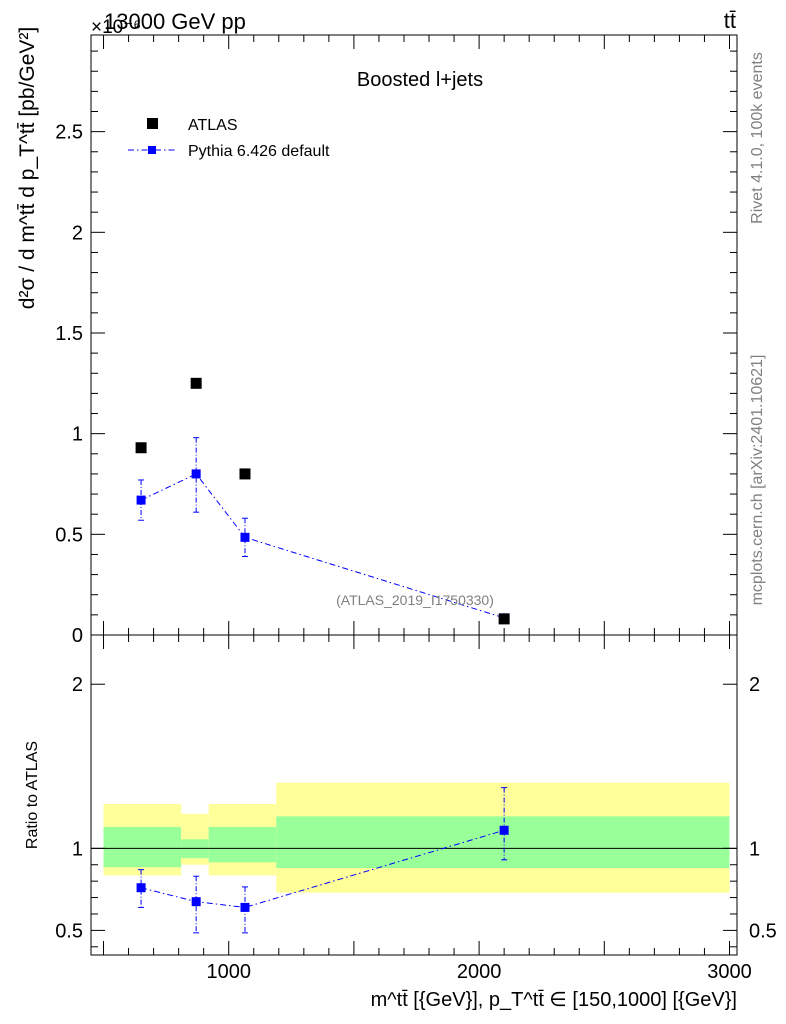  What do you see at coordinates (69, 133) in the screenshot?
I see `main-y-tick-label: 2.5` at bounding box center [69, 133].